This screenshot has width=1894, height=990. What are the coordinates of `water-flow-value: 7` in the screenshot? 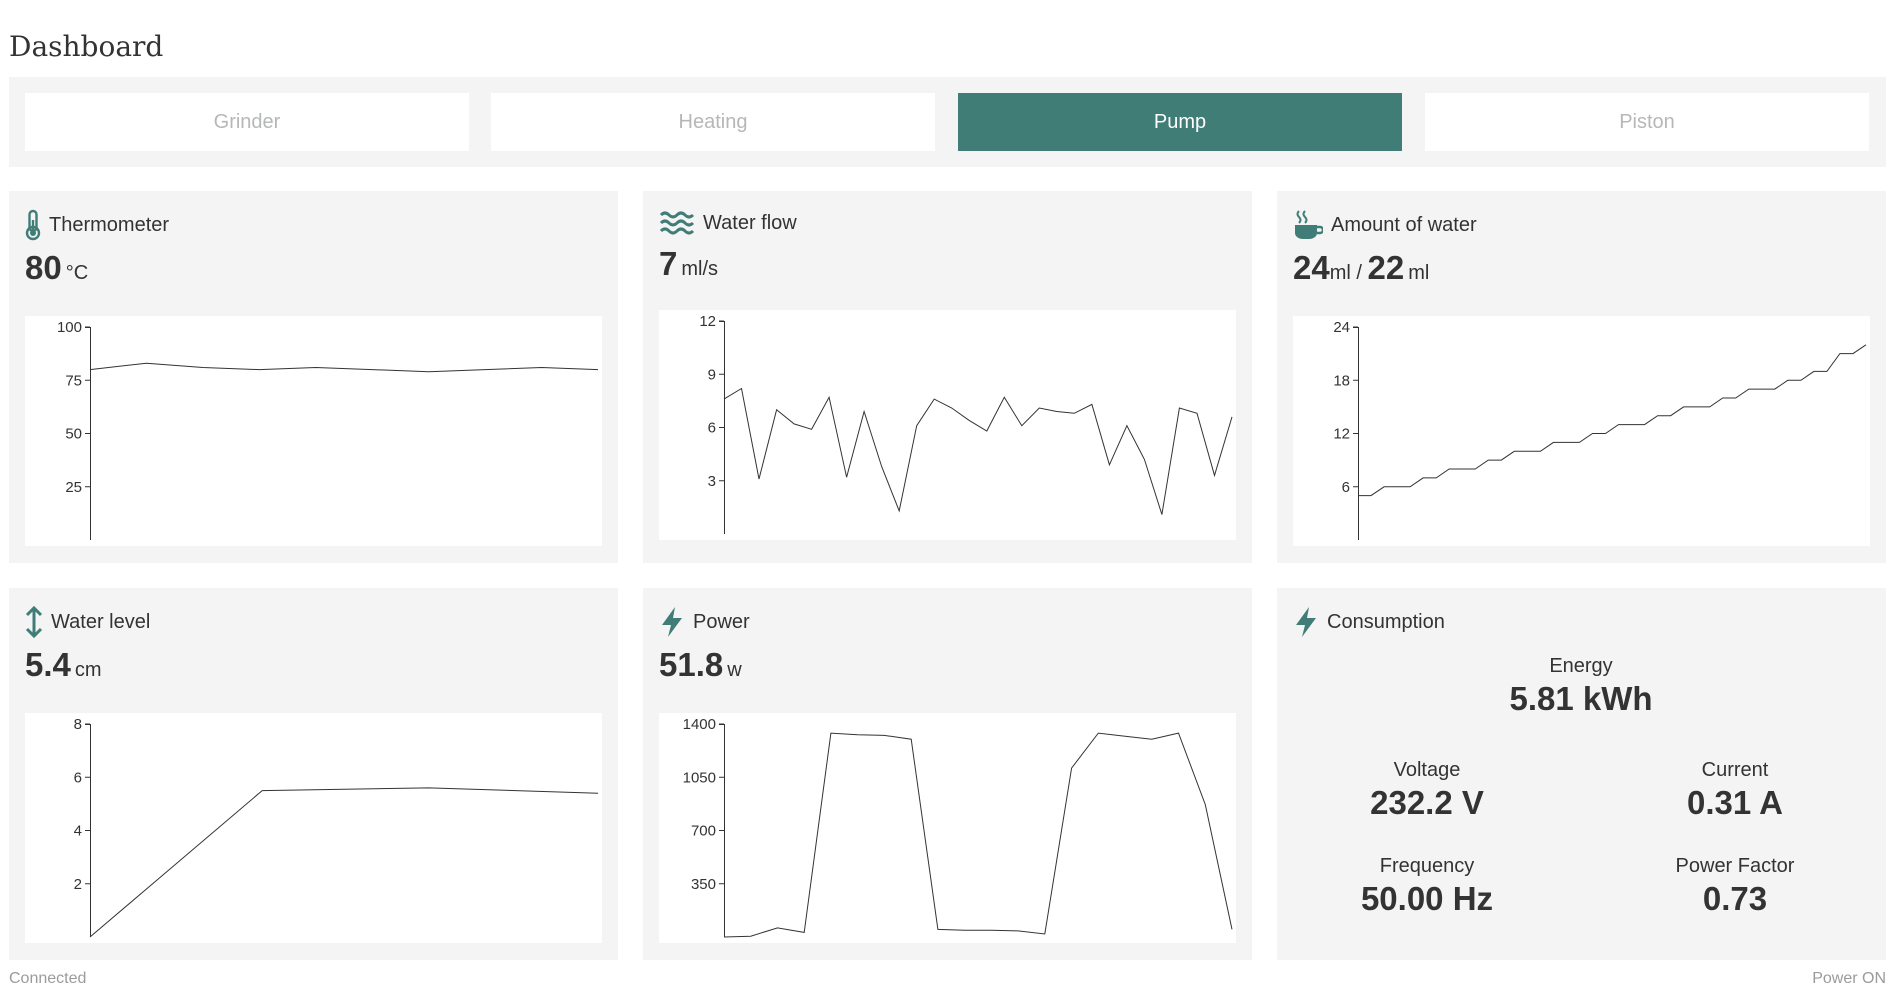 It's located at (668, 263).